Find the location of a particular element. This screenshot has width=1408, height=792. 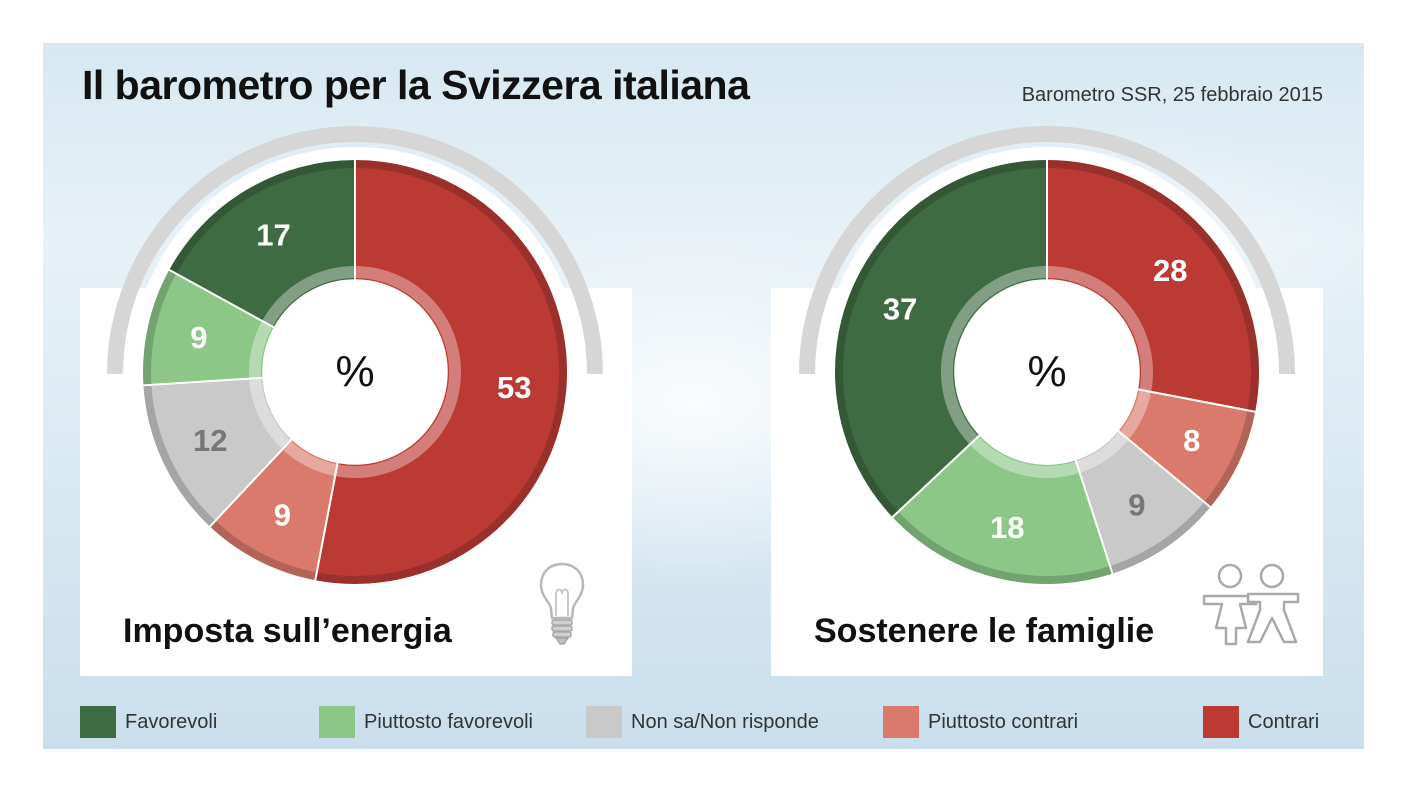

legend-item-favorevoli: Favorevoli is located at coordinates (148, 722).